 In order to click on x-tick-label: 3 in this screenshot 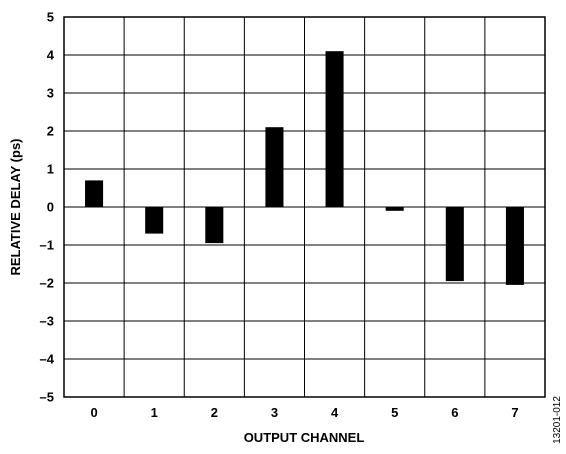, I will do `click(274, 412)`.